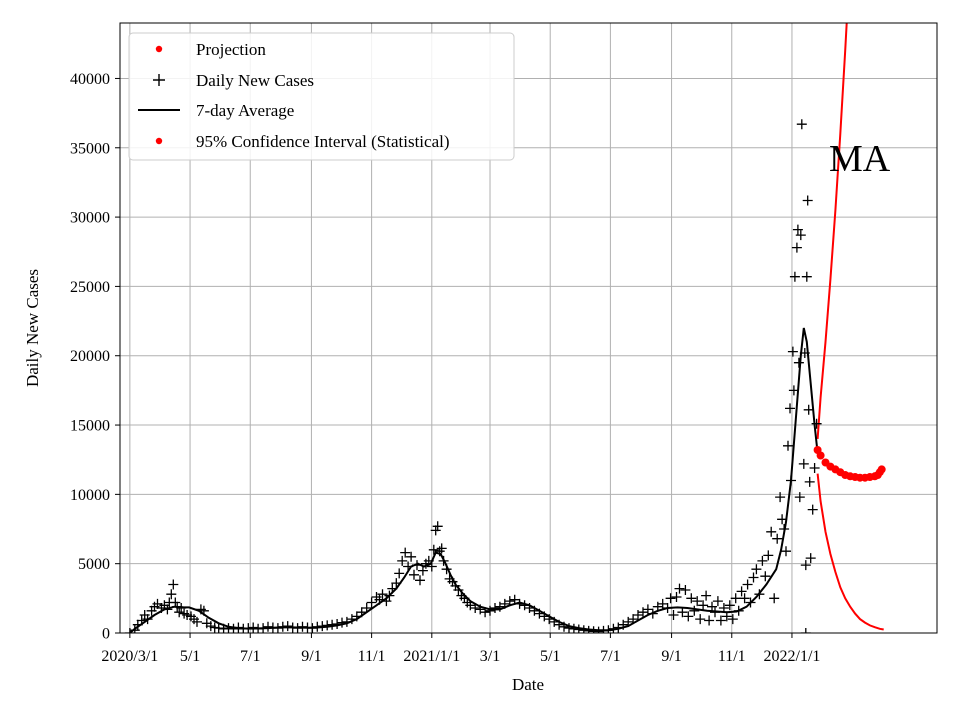 The height and width of the screenshot is (720, 960). I want to click on legend-entry-projection: Projection, so click(210, 49).